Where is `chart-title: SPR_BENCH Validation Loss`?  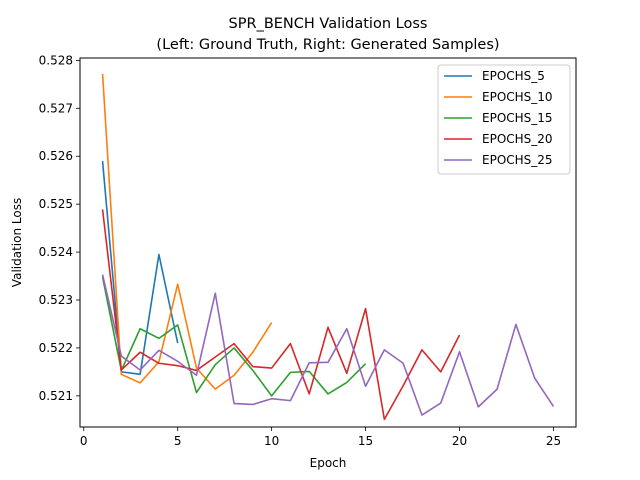
chart-title: SPR_BENCH Validation Loss is located at coordinates (328, 24).